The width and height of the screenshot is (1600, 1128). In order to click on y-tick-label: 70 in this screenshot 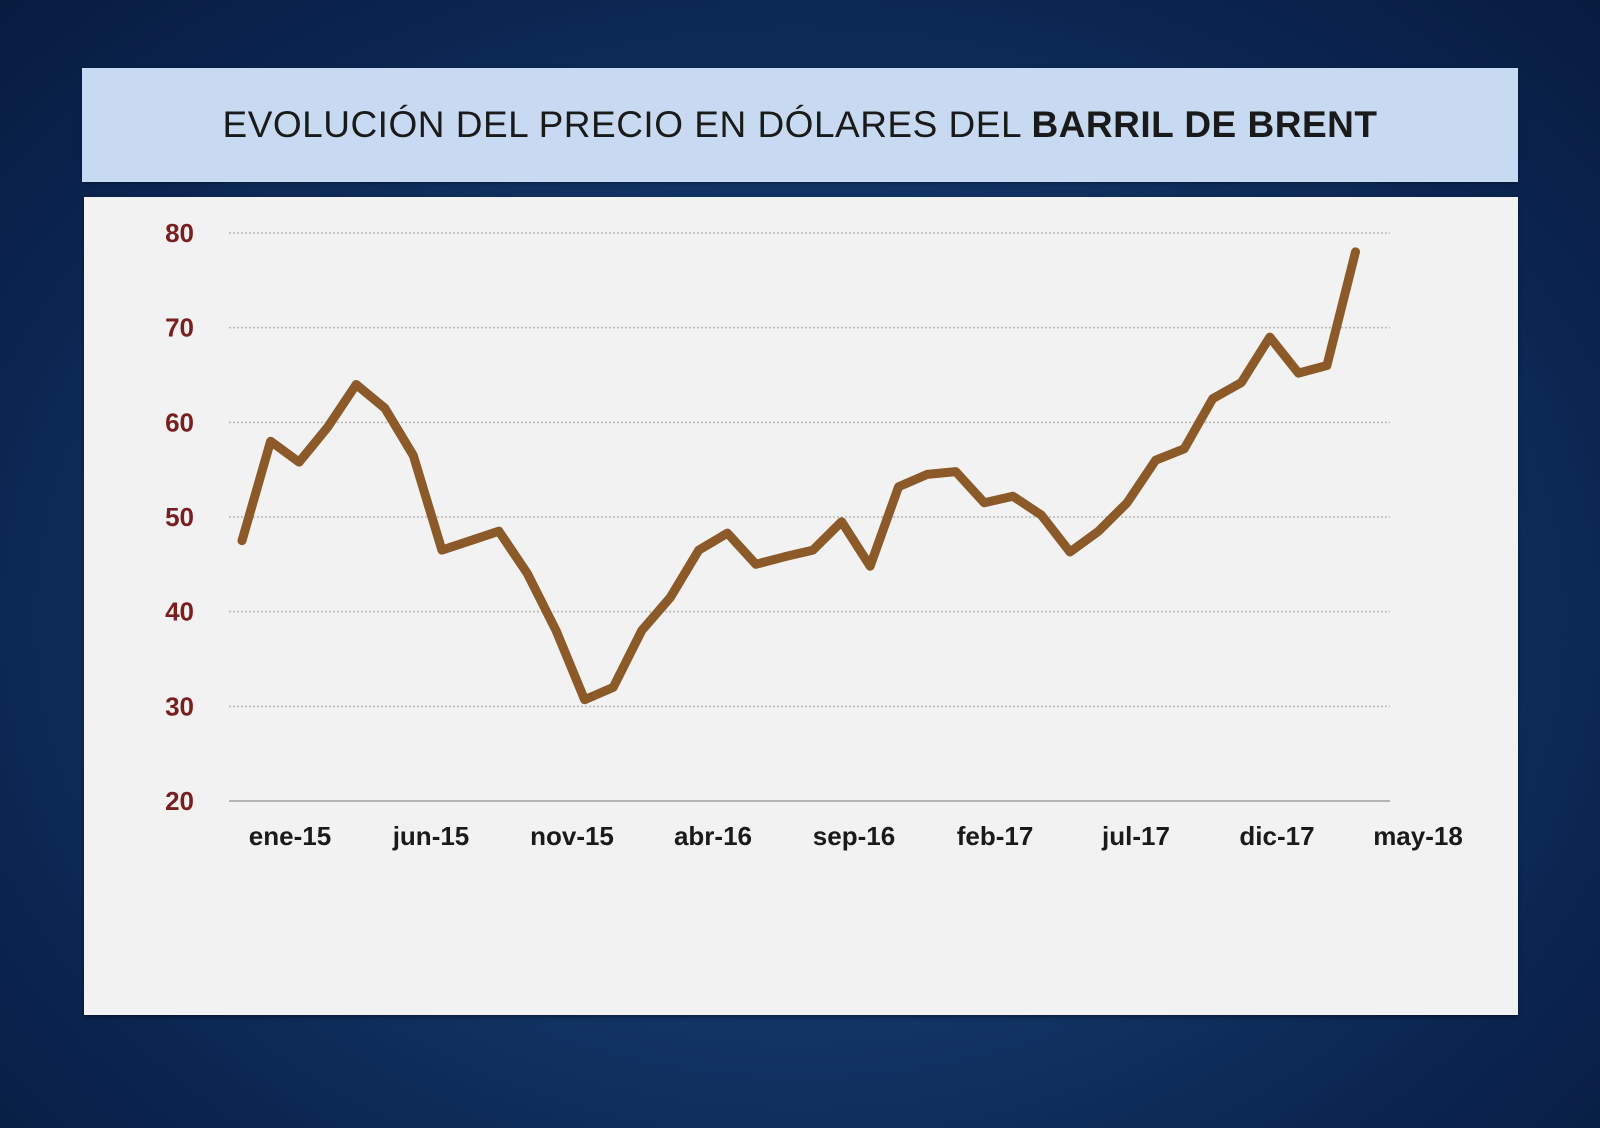, I will do `click(179, 328)`.